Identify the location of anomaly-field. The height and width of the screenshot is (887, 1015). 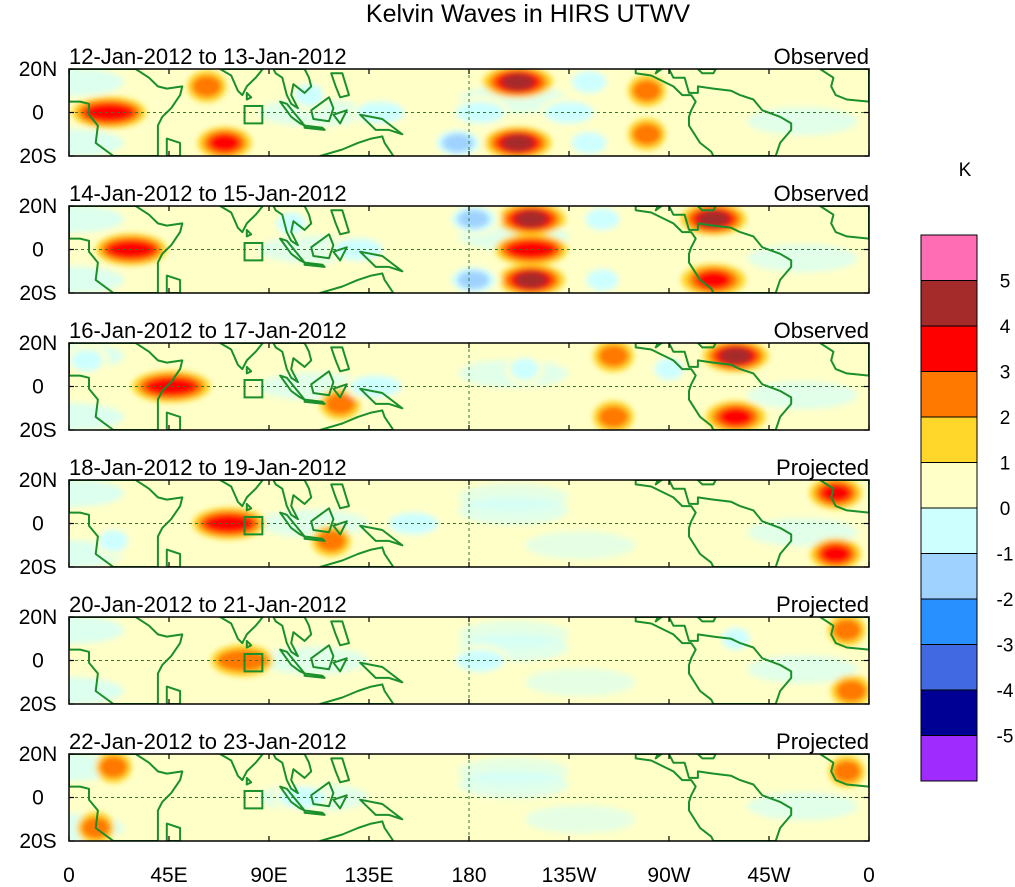
(463, 249).